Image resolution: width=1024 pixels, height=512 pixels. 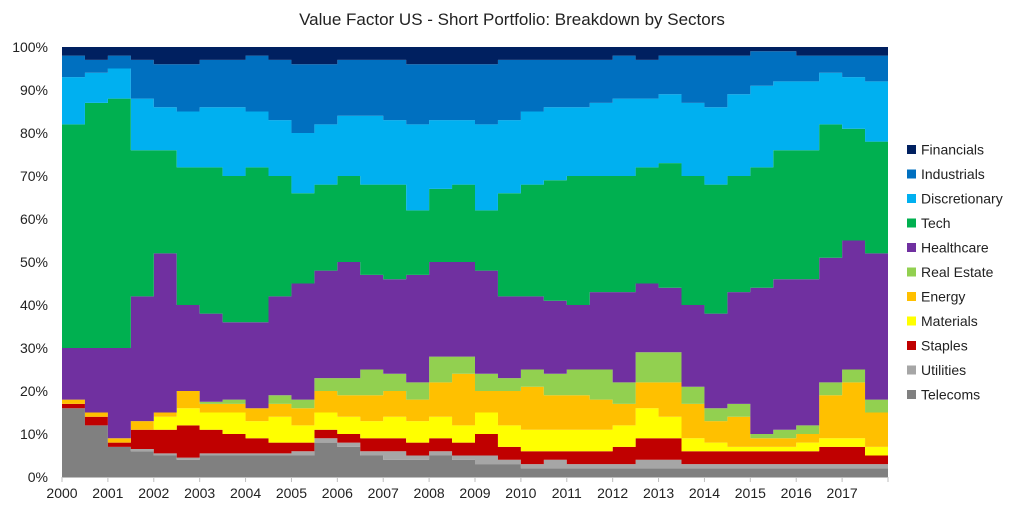 What do you see at coordinates (34, 348) in the screenshot?
I see `y-tick-label: 30%` at bounding box center [34, 348].